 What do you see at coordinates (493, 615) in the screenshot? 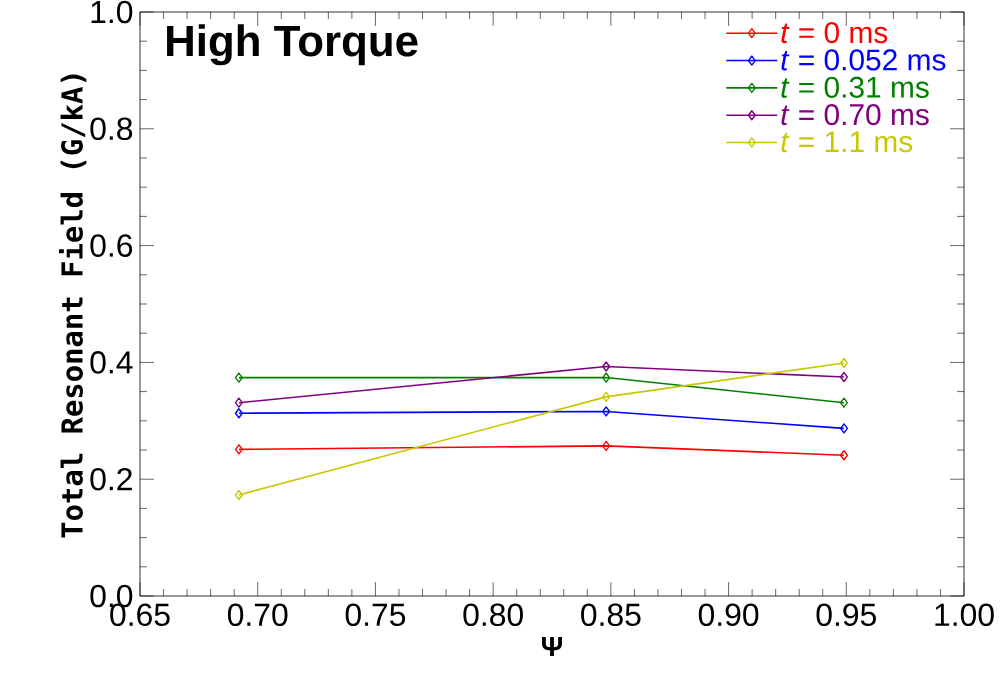
I see `x-tick-label: 0.80` at bounding box center [493, 615].